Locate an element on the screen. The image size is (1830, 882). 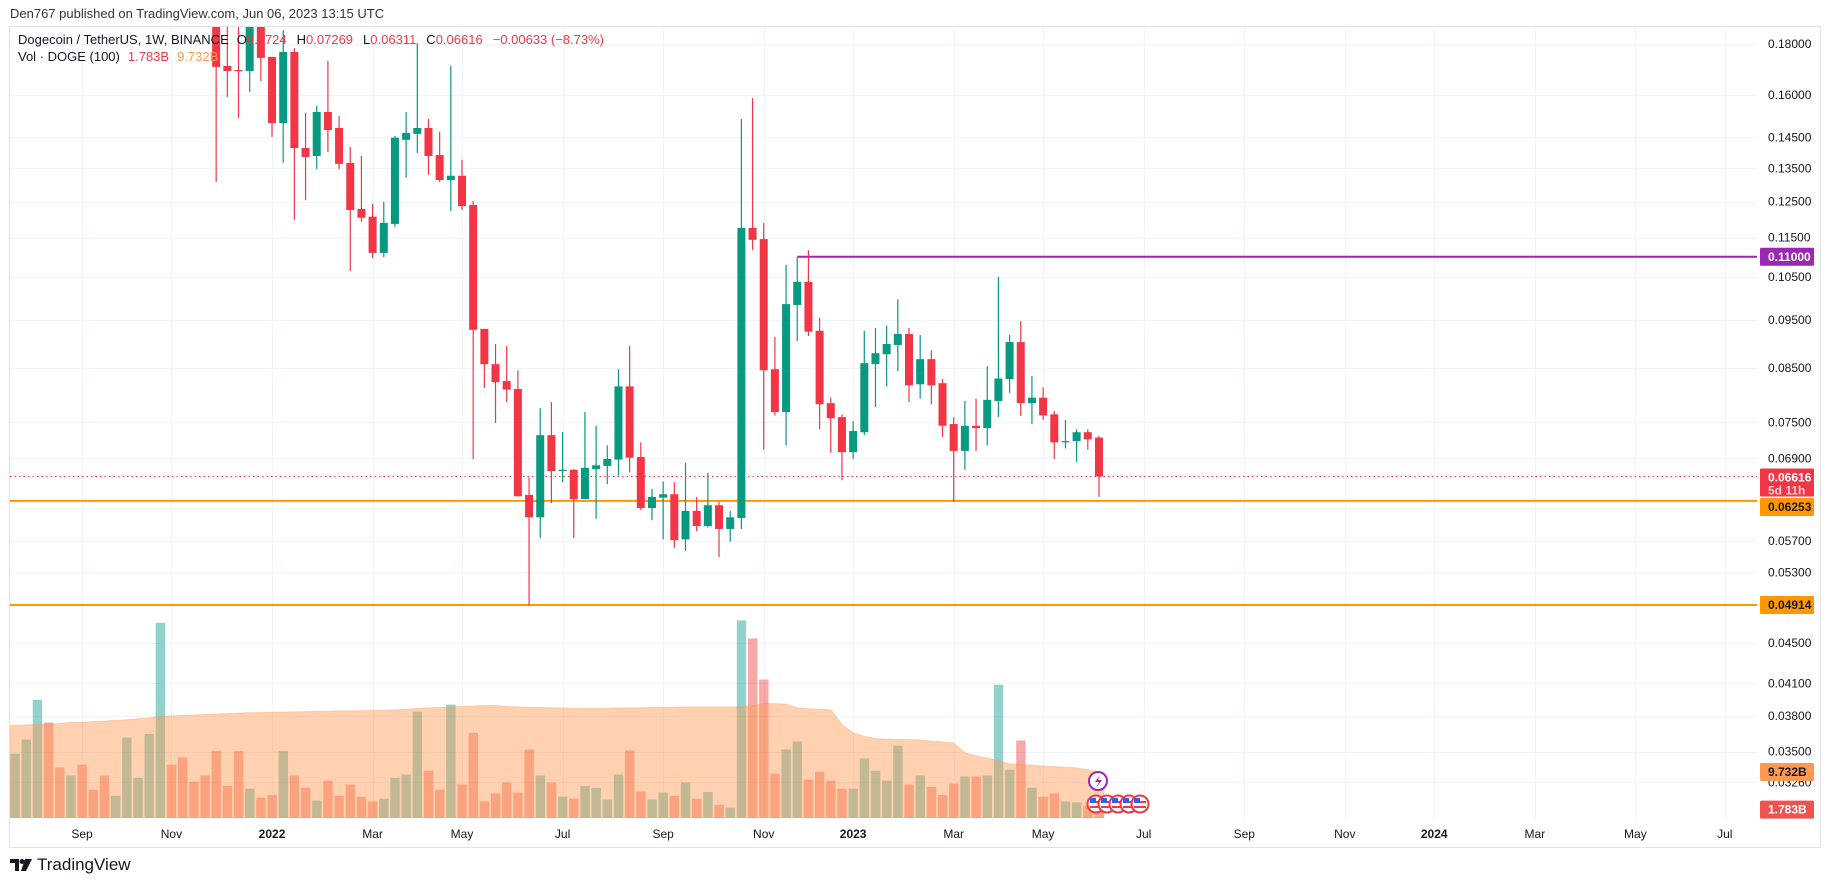
time-tick-label: Nov is located at coordinates (171, 834).